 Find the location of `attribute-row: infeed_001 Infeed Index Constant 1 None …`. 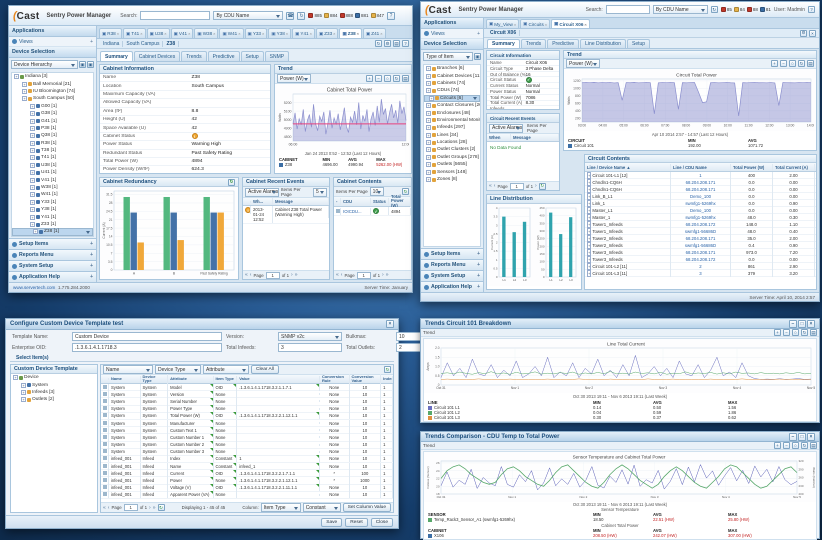

attribute-row: infeed_001 Infeed Index Constant 1 None … is located at coordinates (247, 459).